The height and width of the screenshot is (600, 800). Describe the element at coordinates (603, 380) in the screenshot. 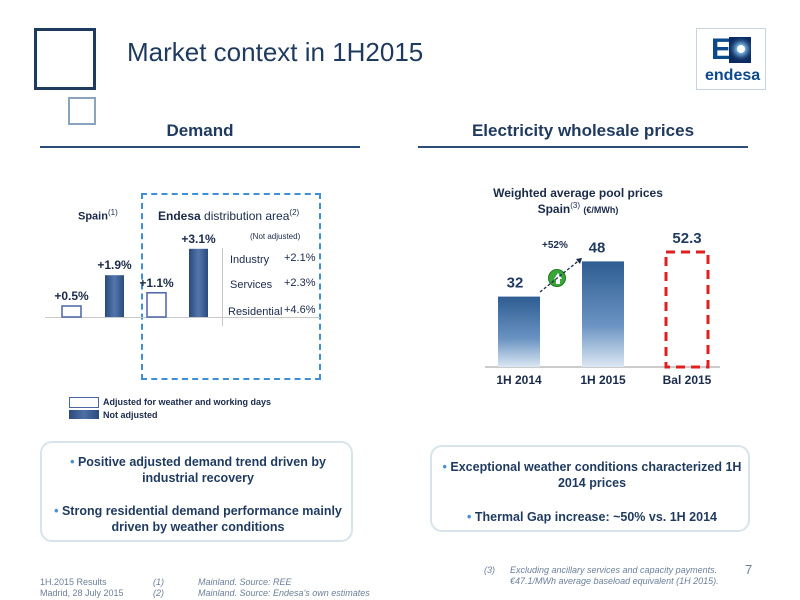

I see `price-category-label: 1H 2015` at that location.